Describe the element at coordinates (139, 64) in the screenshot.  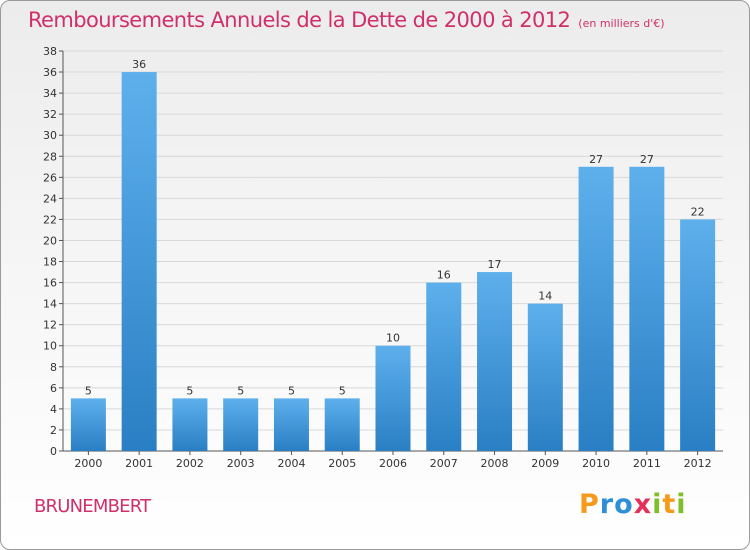
I see `bar-value-label: 36` at that location.